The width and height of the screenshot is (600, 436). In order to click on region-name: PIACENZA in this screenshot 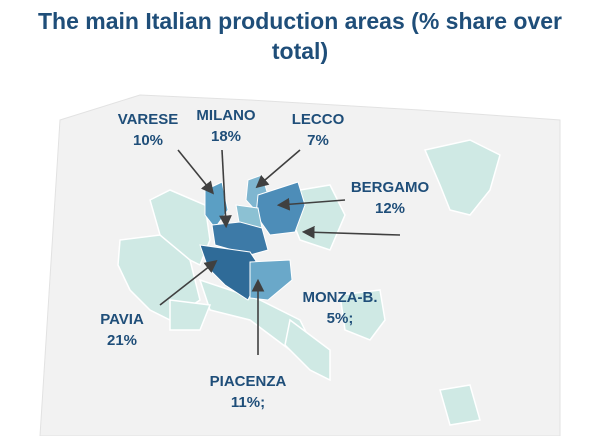, I will do `click(248, 381)`.